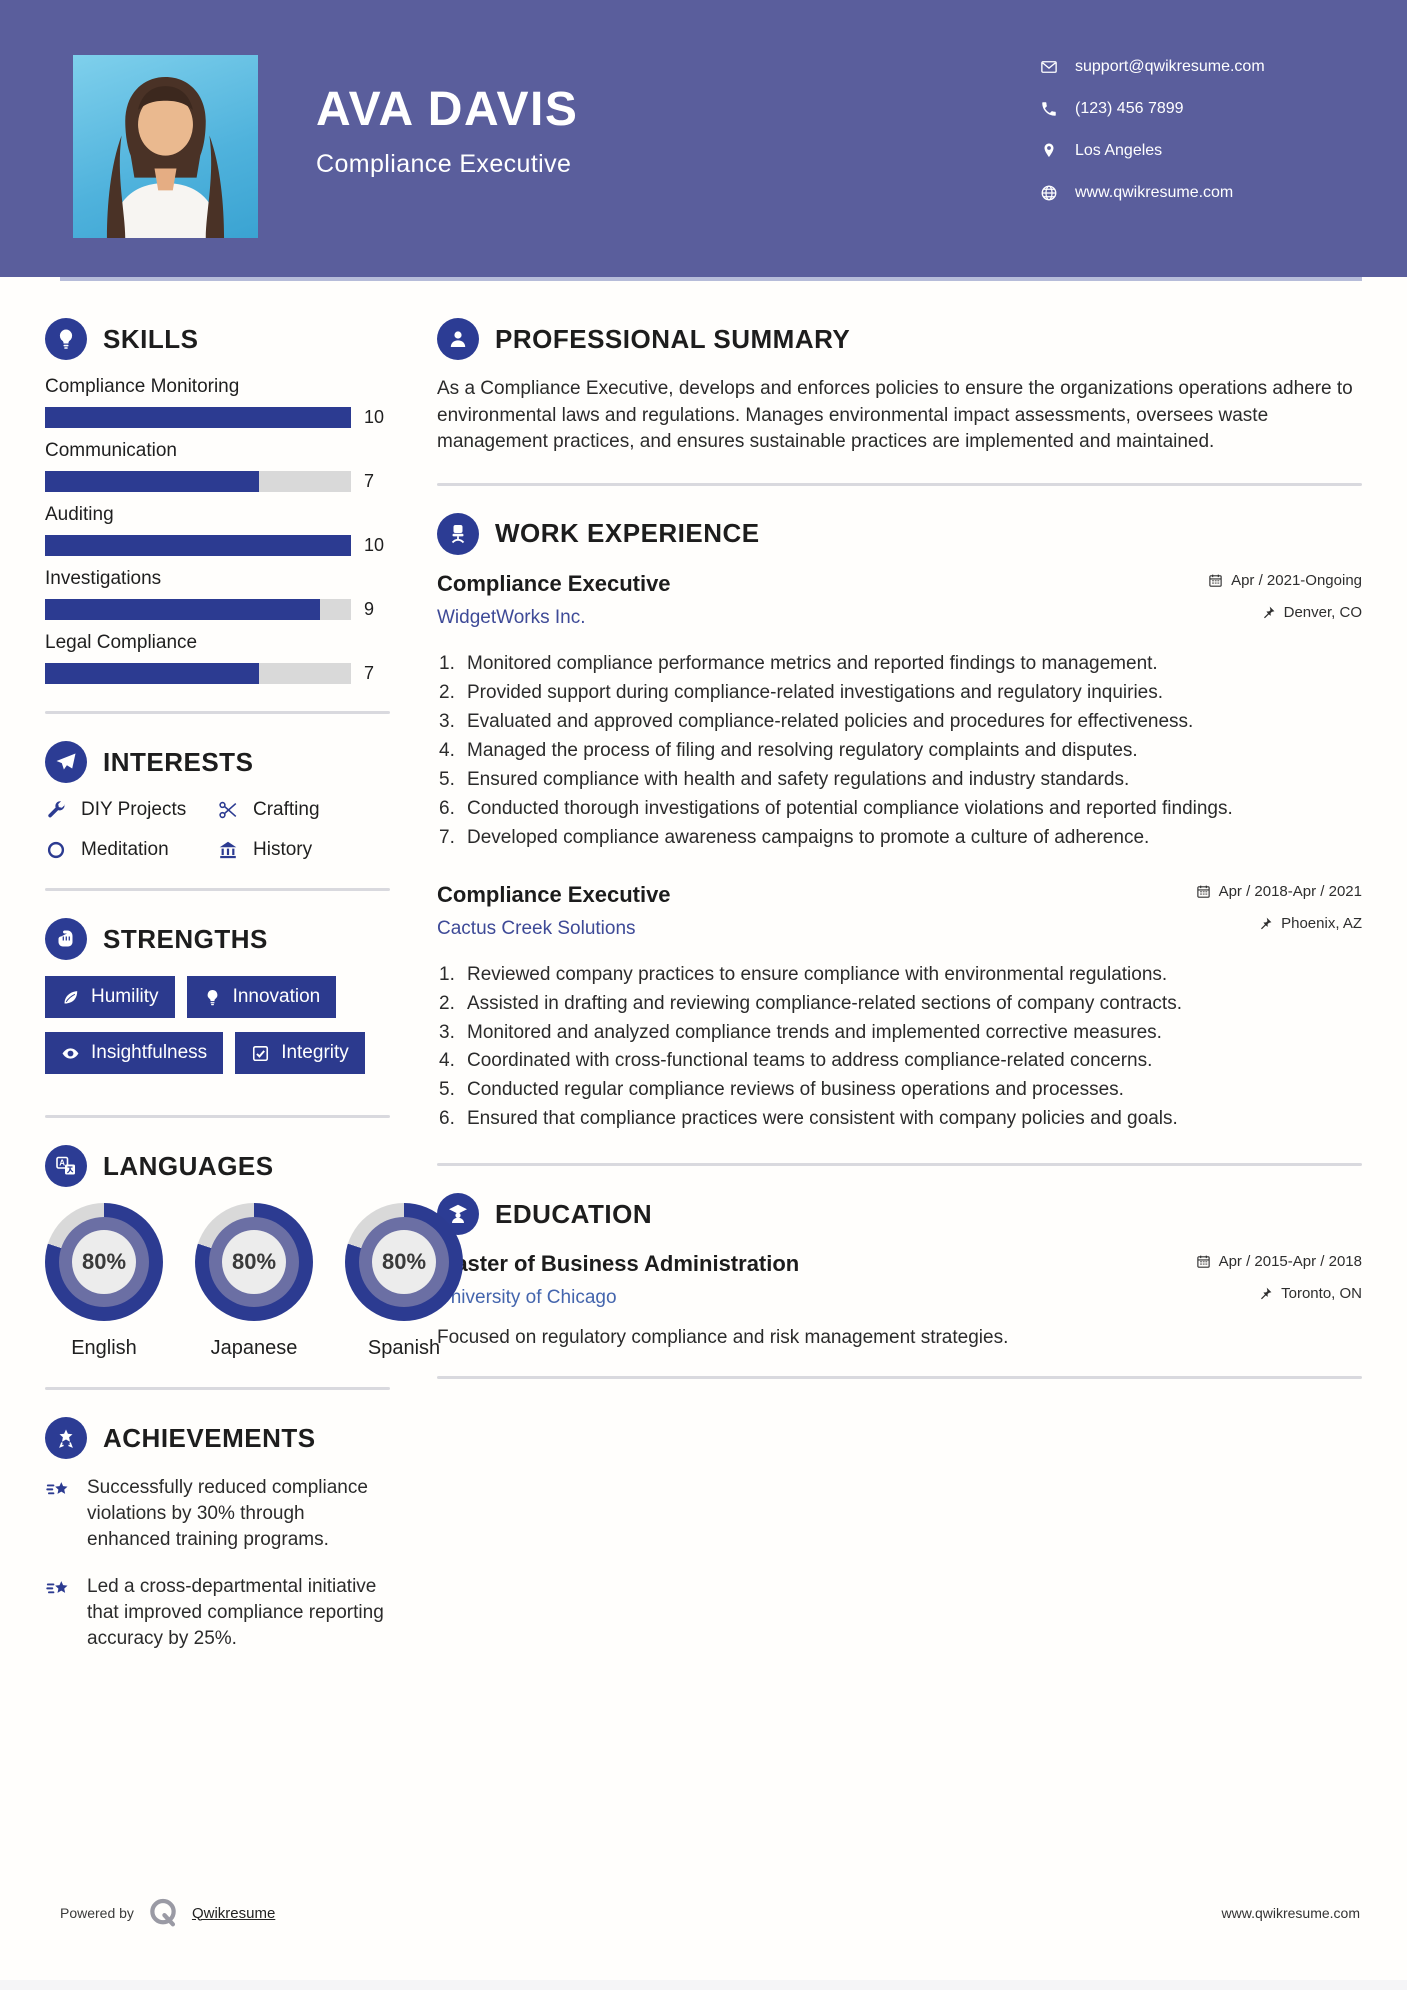 The height and width of the screenshot is (1990, 1407). Describe the element at coordinates (66, 339) in the screenshot. I see `skills-icon` at that location.